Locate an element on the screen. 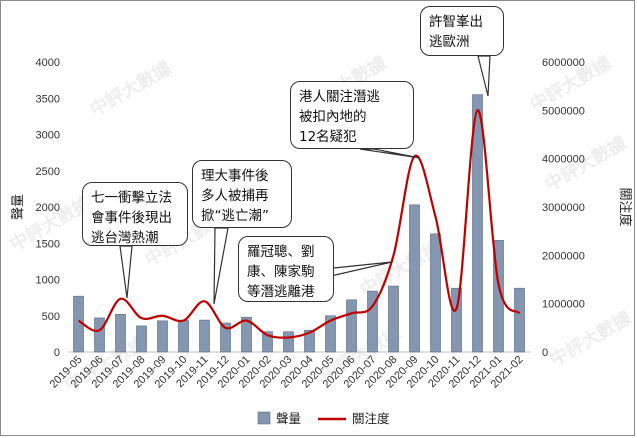 This screenshot has height=438, width=637. annotation-july1: 七一衝擊立法 會事件後現出 逃台灣熱潮 is located at coordinates (135, 214).